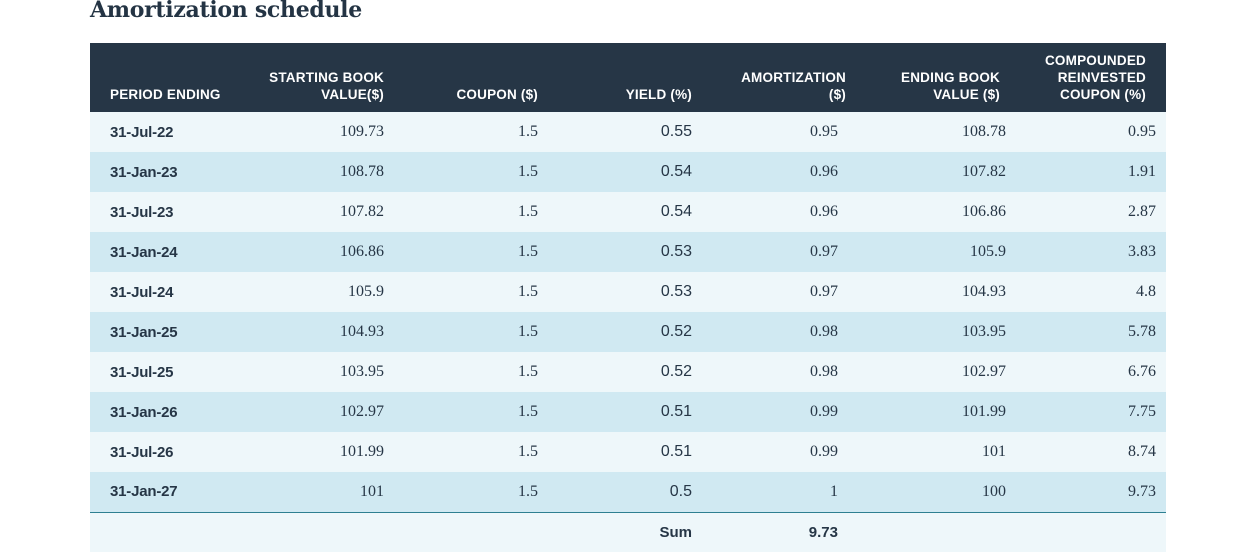 This screenshot has height=553, width=1256. I want to click on header-coupon: COUPON ($), so click(497, 94).